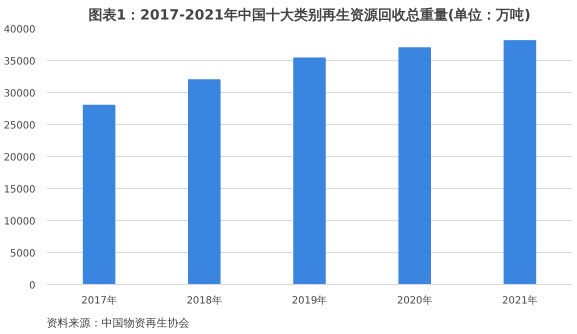 The height and width of the screenshot is (334, 577). Describe the element at coordinates (118, 323) in the screenshot. I see `text: 资料来源：中国物资再生协会` at that location.